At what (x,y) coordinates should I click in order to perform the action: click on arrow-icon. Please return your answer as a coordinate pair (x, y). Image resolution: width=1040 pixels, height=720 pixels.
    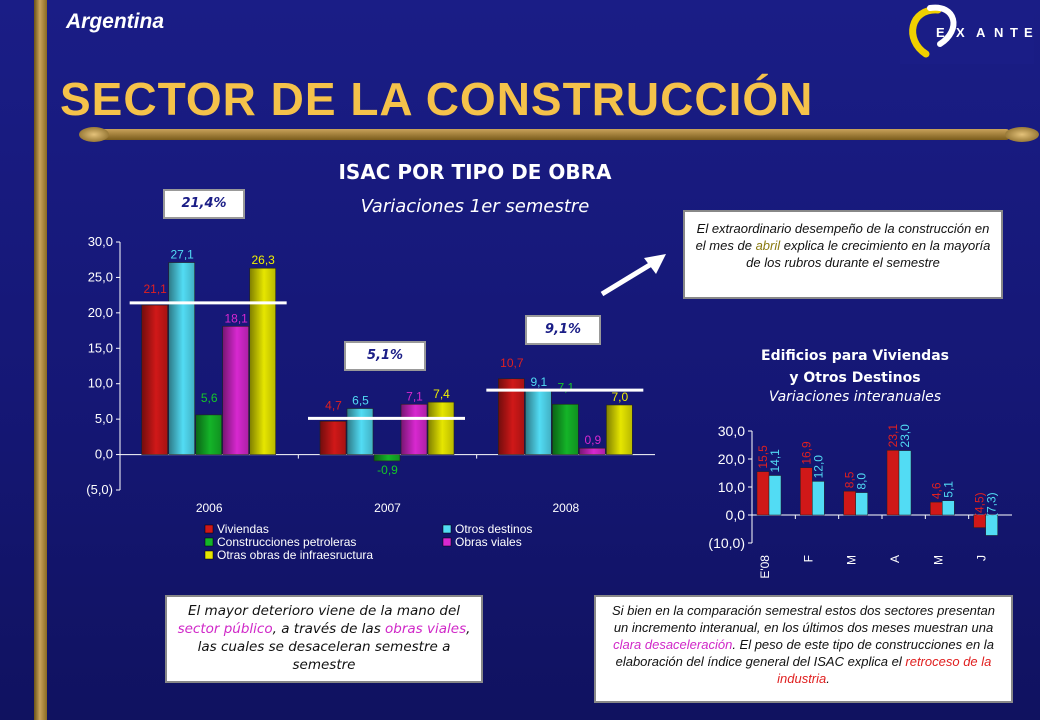
    Looking at the image, I should click on (633, 275).